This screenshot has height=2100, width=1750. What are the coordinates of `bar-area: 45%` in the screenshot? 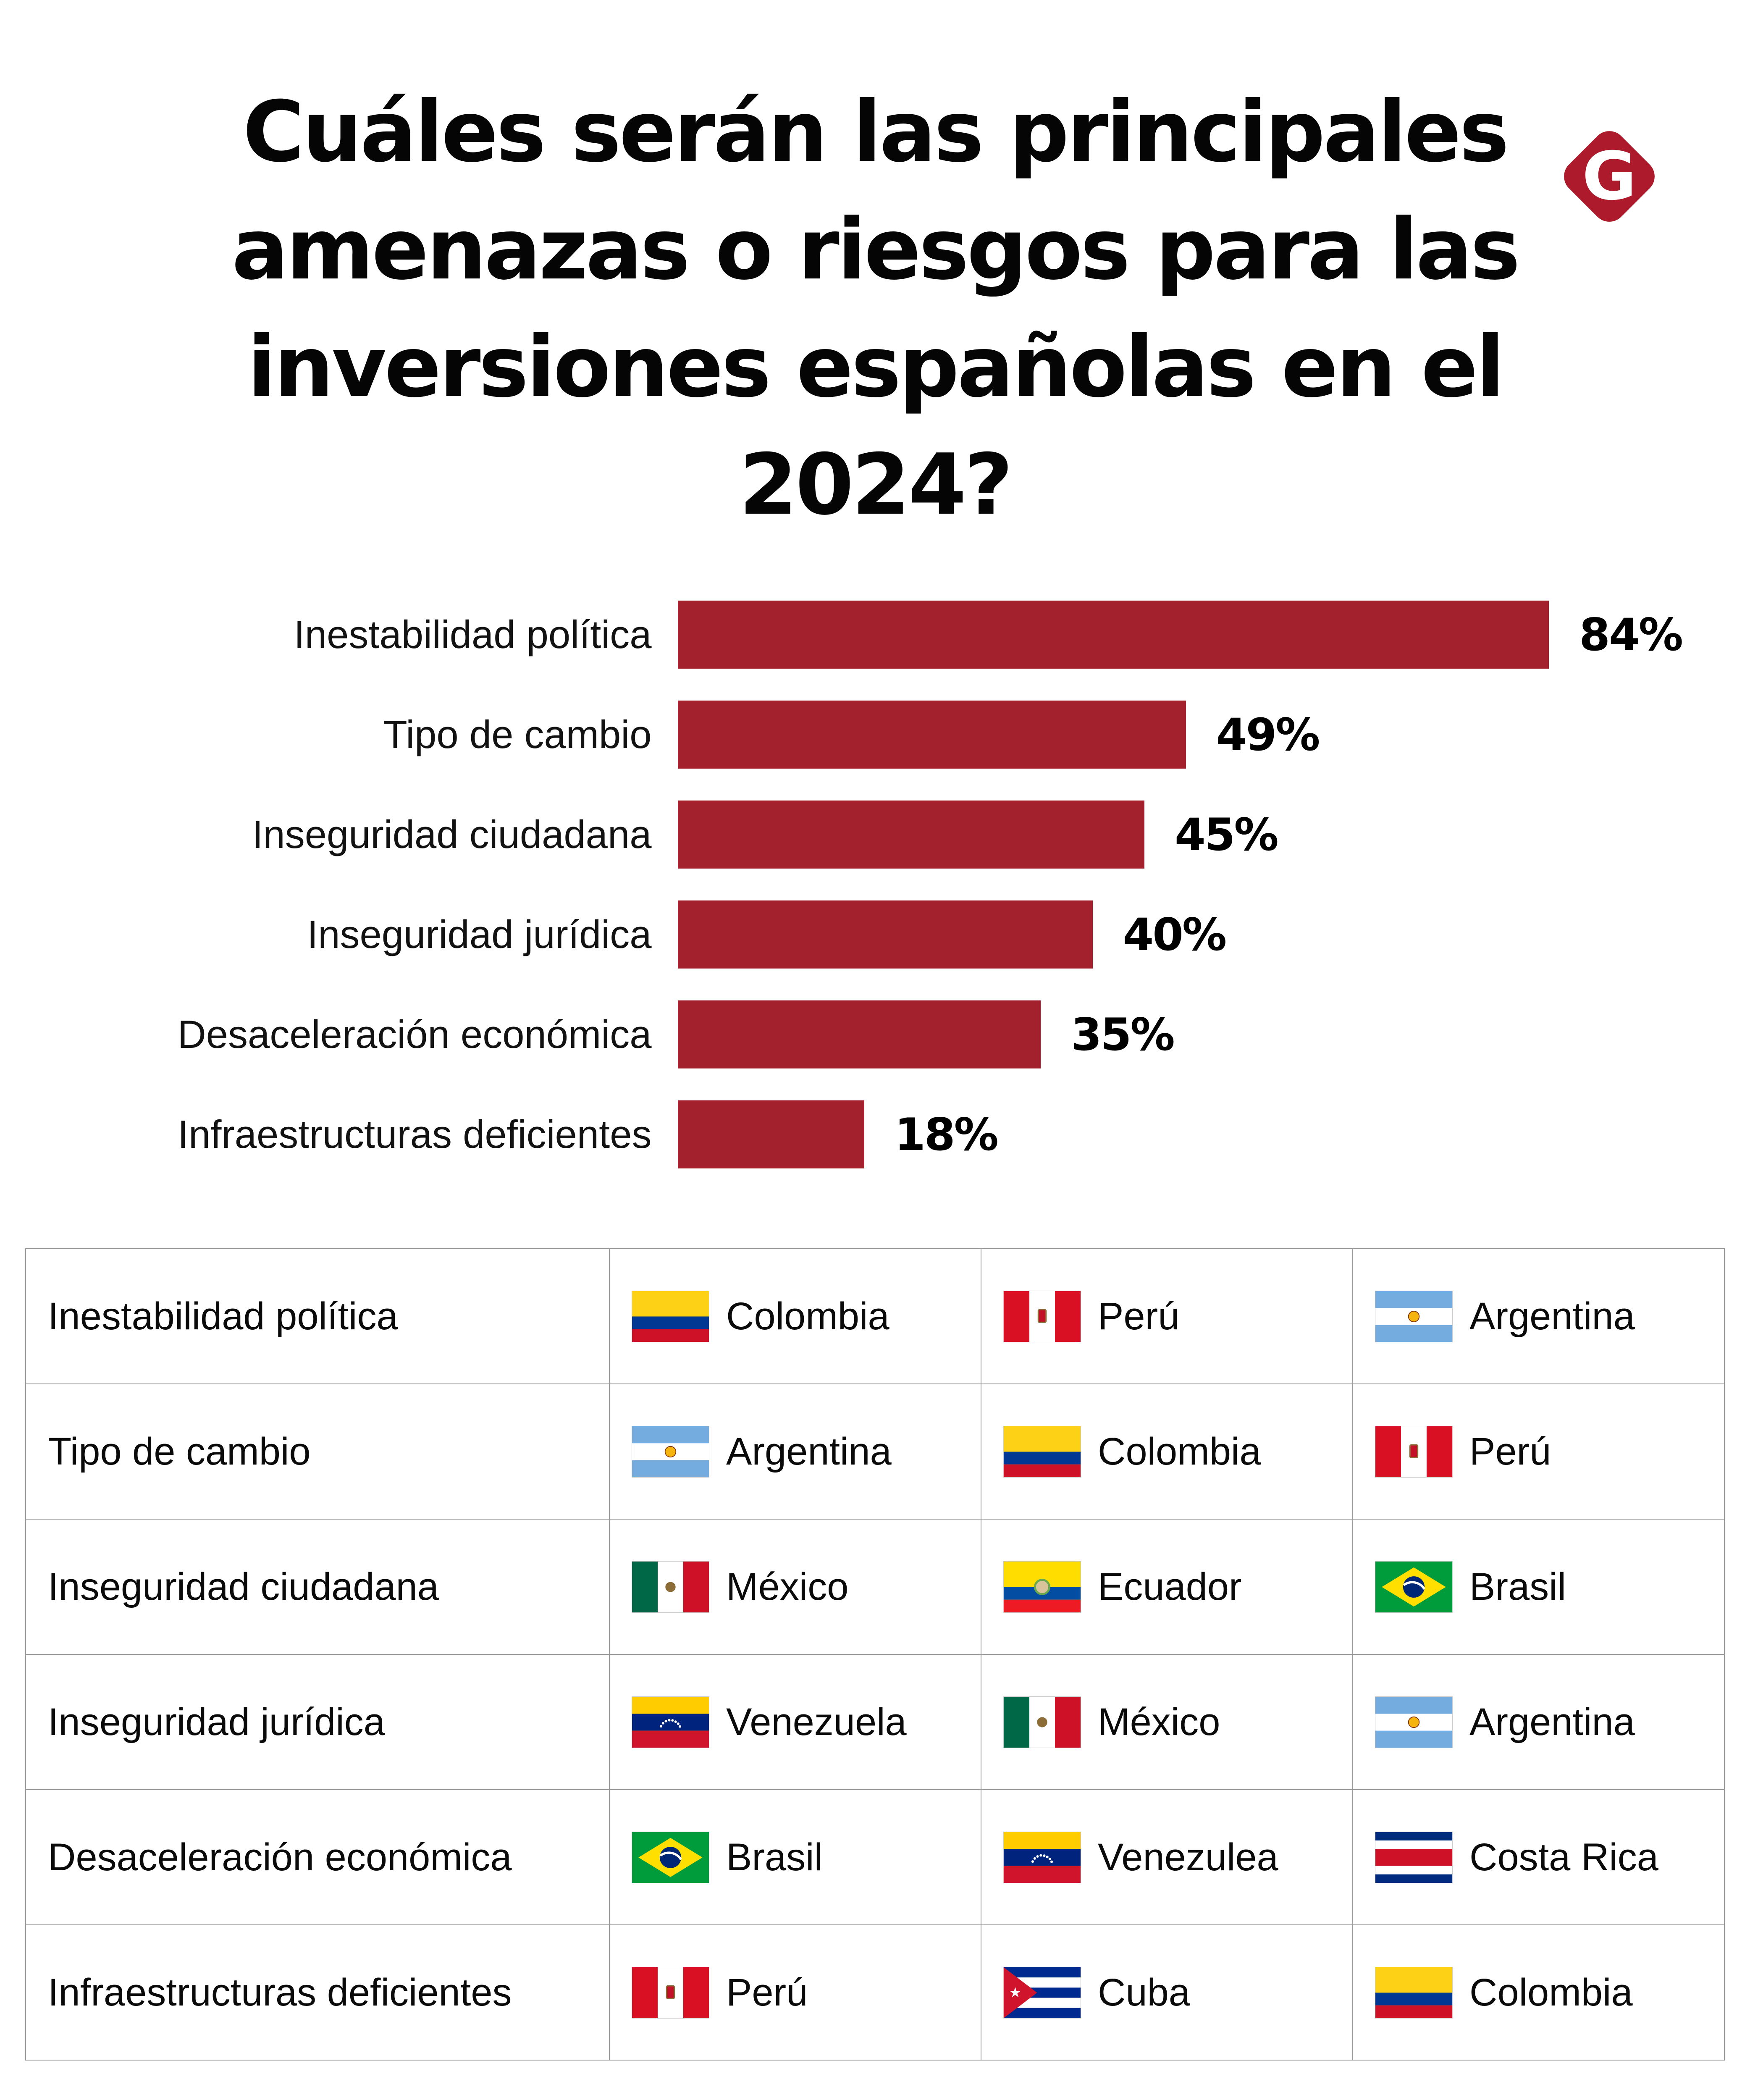 It's located at (1196, 835).